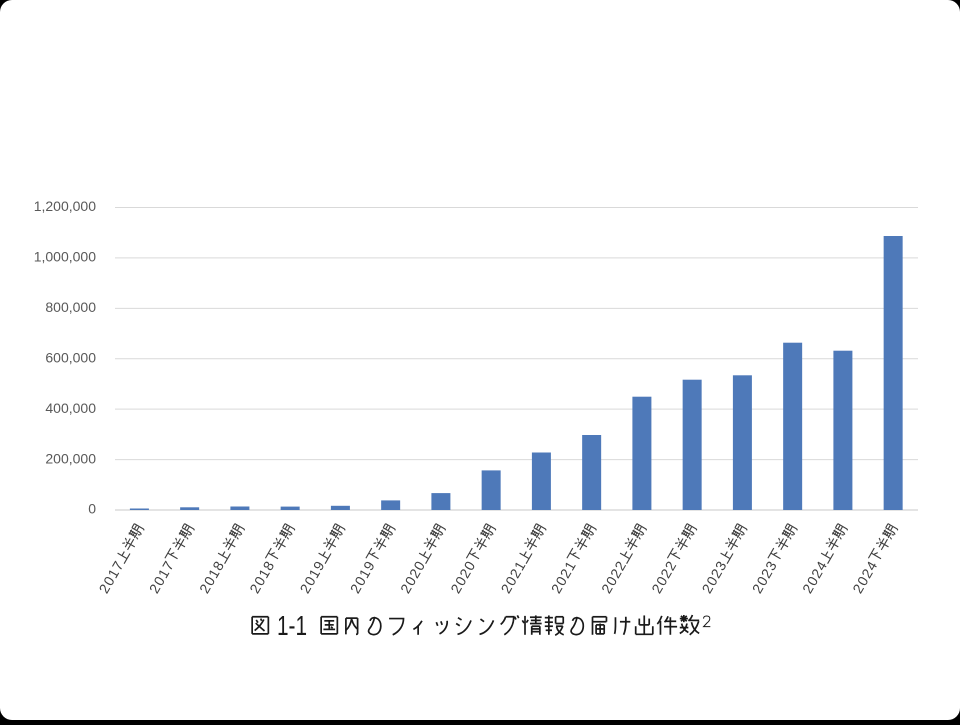  I want to click on svg-text: 200,000, so click(70, 458).